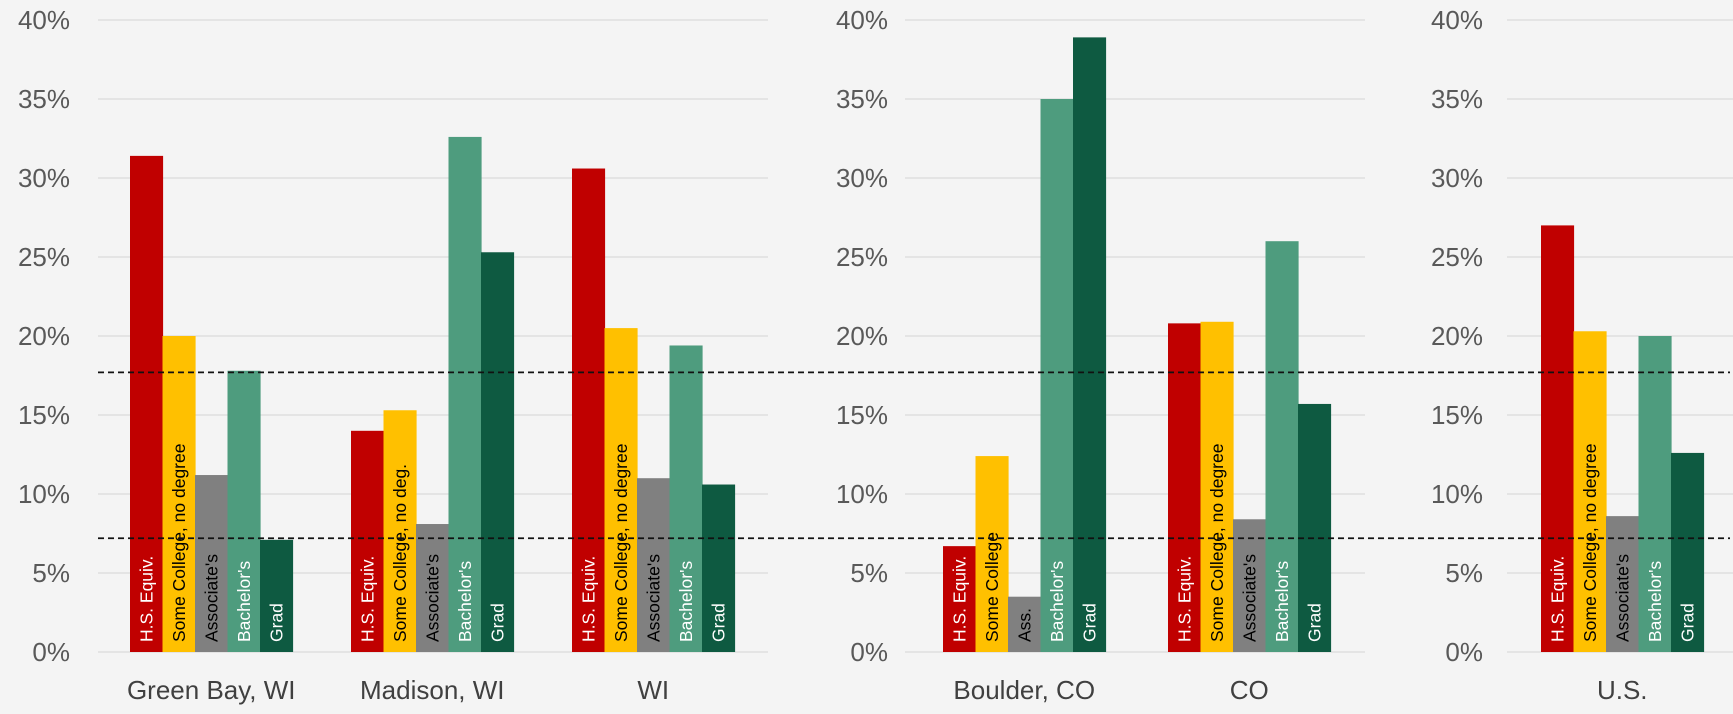 The image size is (1733, 714). Describe the element at coordinates (1249, 690) in the screenshot. I see `category-label: CO` at that location.